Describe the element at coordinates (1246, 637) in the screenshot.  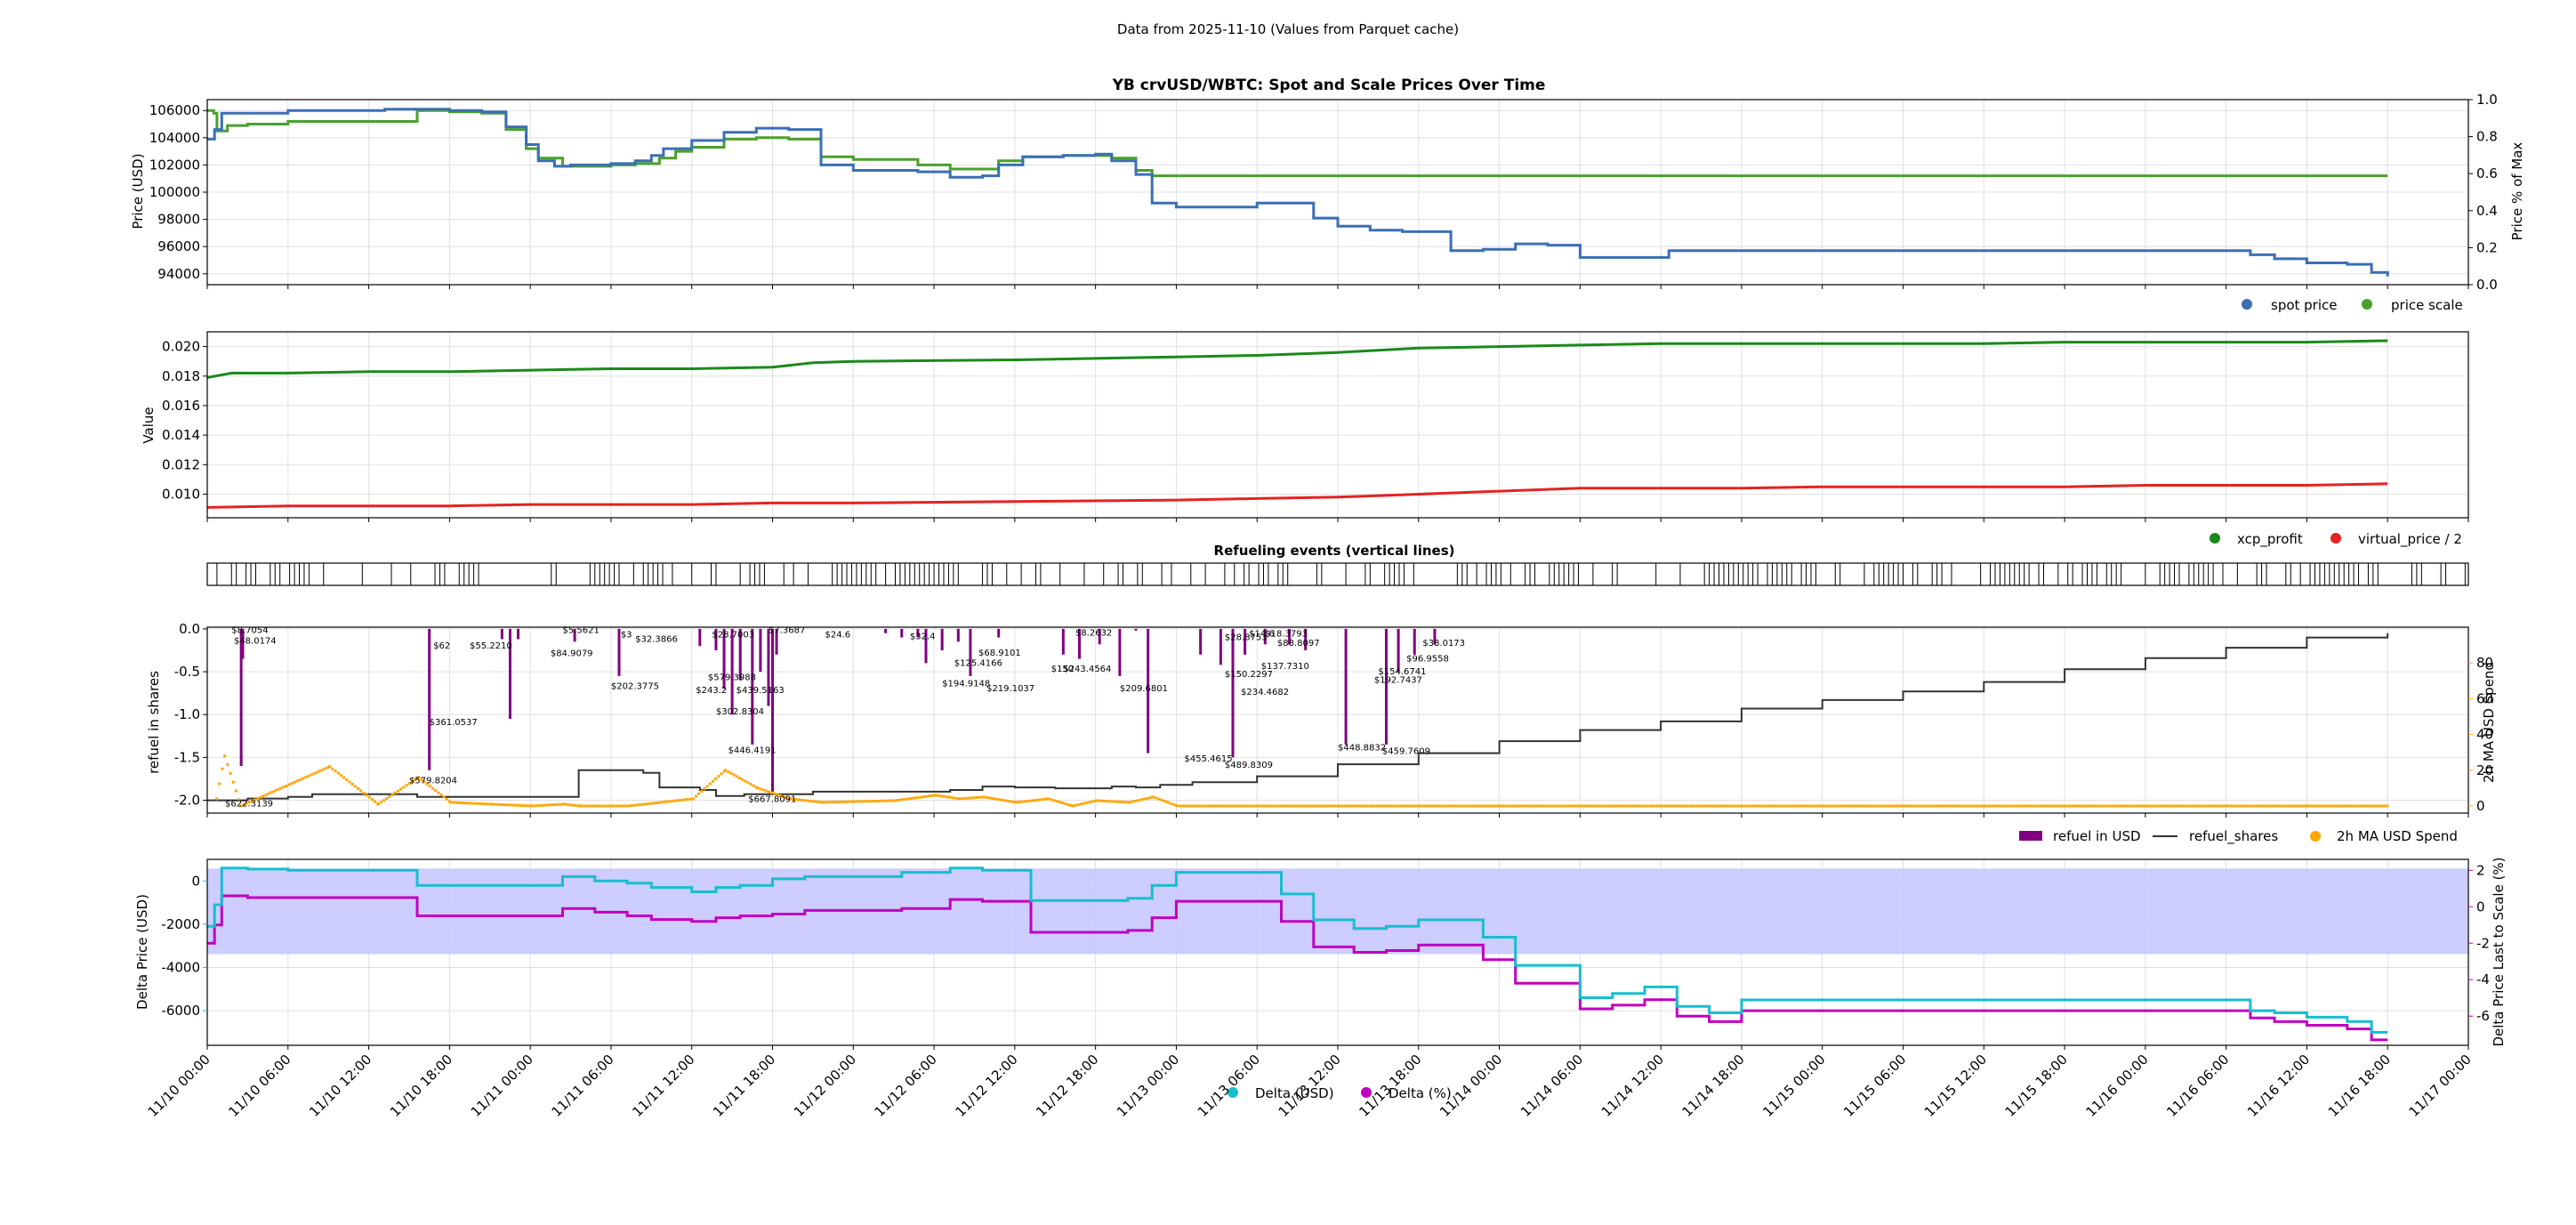
I see `refuel-annotation: $28.8753` at that location.